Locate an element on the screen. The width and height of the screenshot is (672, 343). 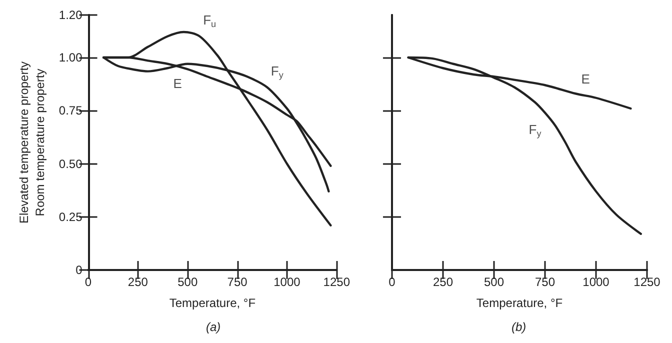
text: (a) is located at coordinates (213, 327).